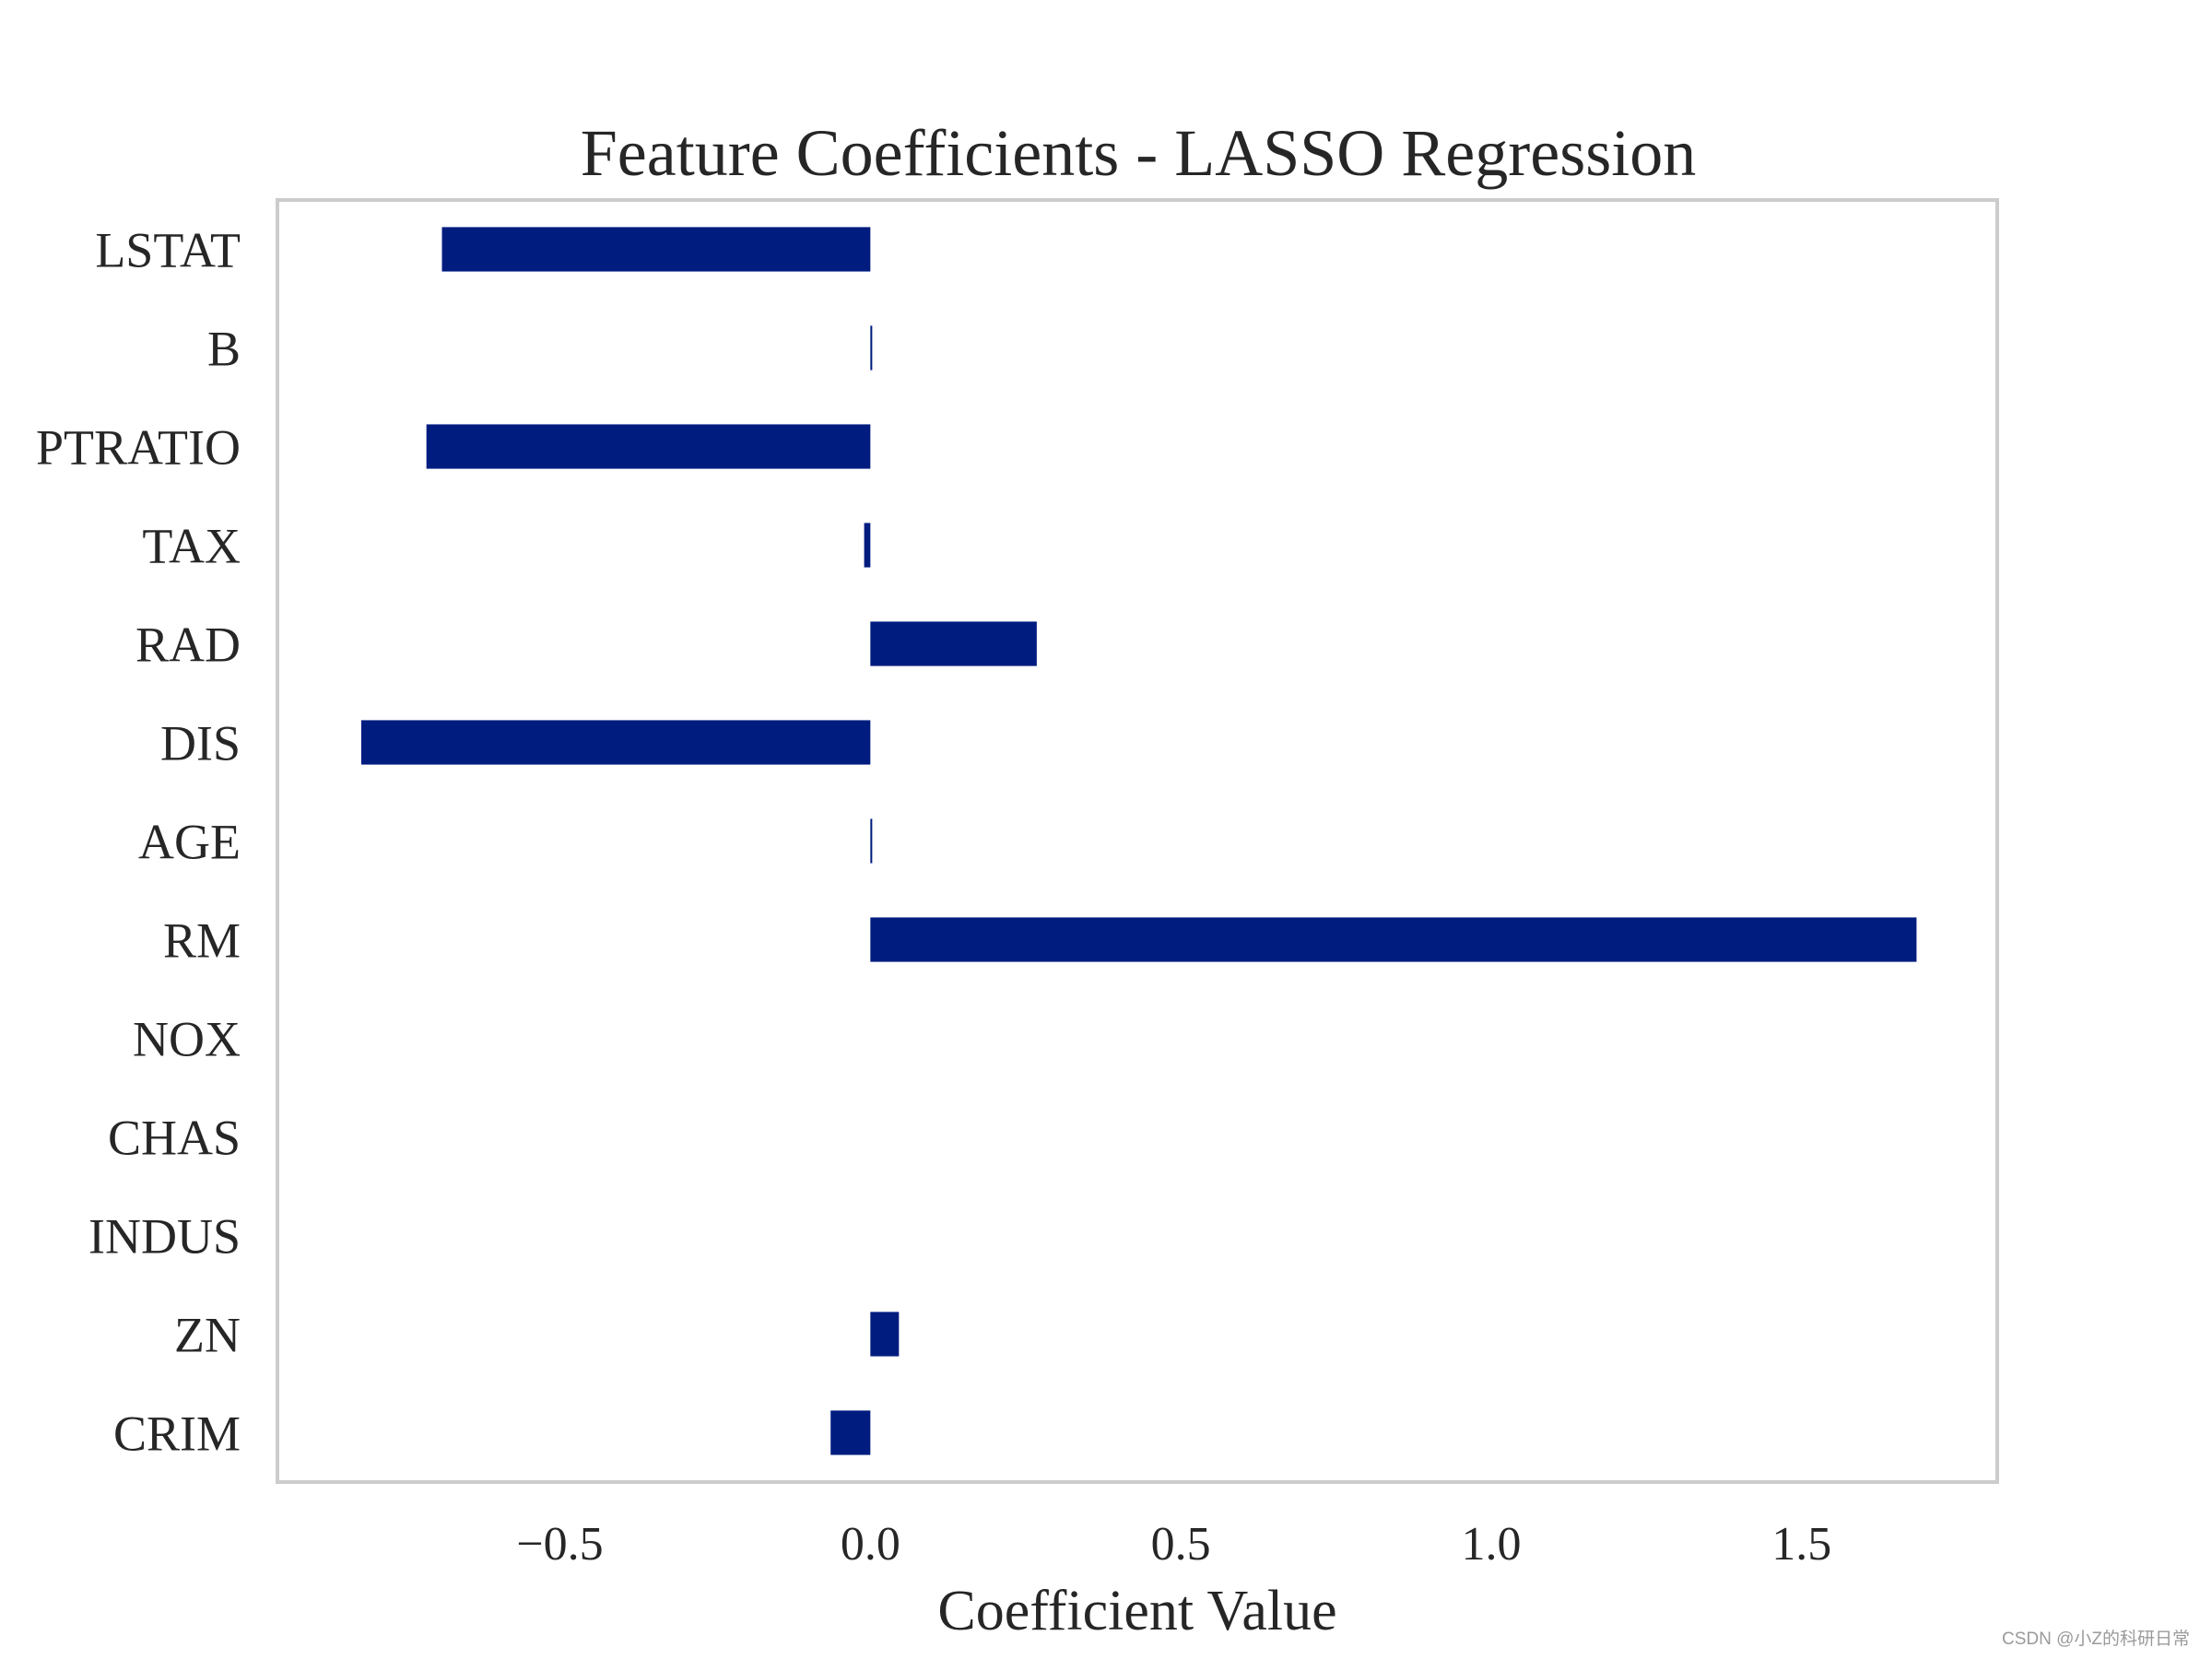 The width and height of the screenshot is (2212, 1659). Describe the element at coordinates (870, 1544) in the screenshot. I see `x-tick-label: 0.0` at that location.